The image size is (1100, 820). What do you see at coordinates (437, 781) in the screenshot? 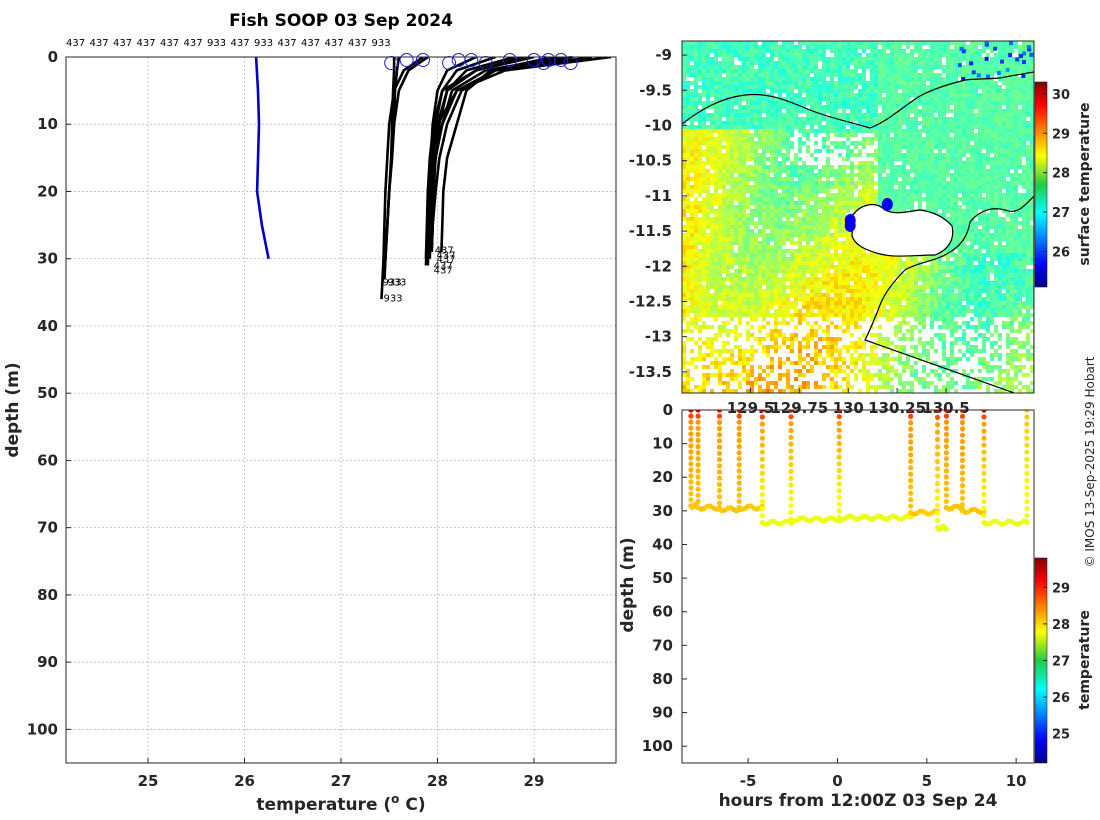
I see `x-tick-label: 28` at bounding box center [437, 781].